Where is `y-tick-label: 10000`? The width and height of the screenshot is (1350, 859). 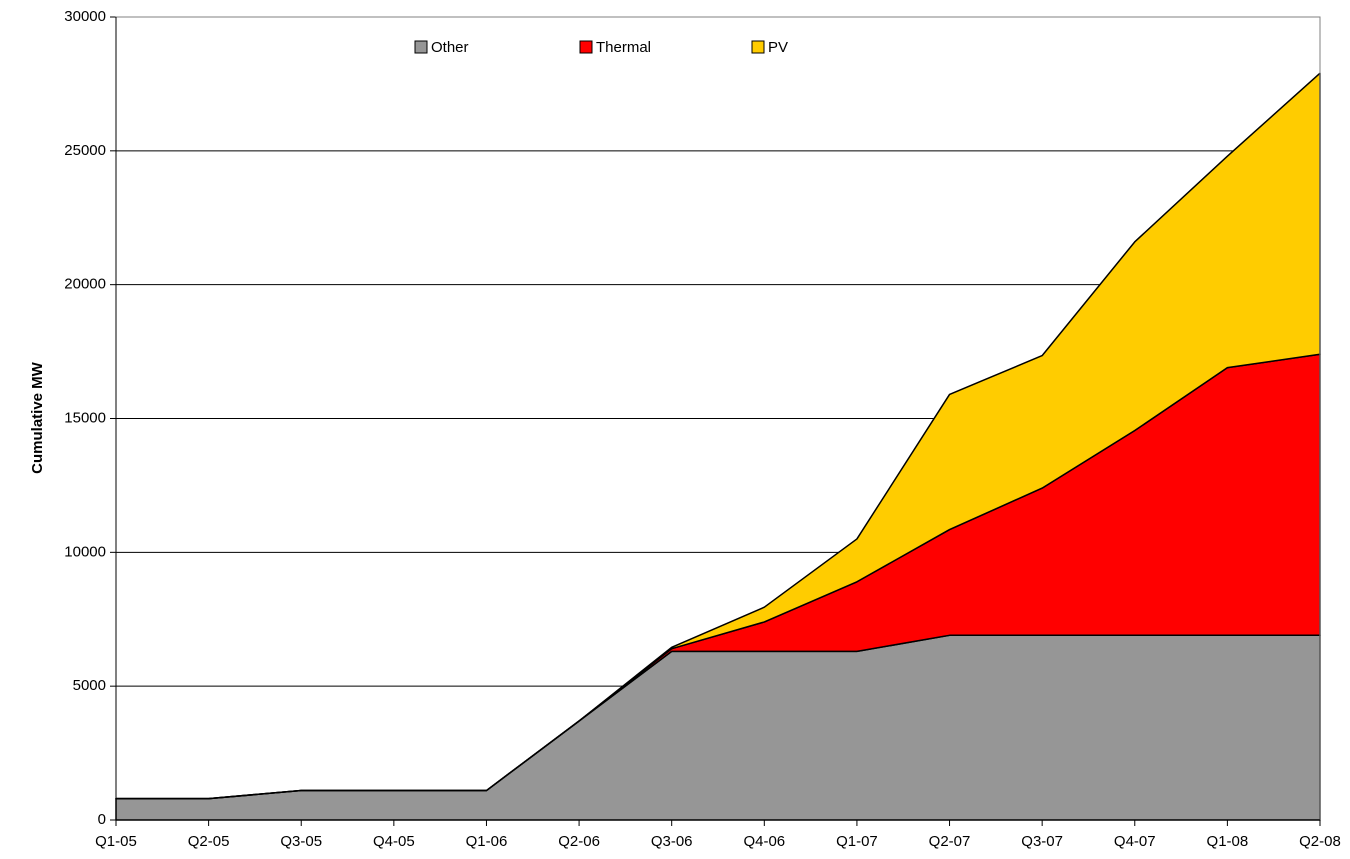
y-tick-label: 10000 is located at coordinates (85, 551).